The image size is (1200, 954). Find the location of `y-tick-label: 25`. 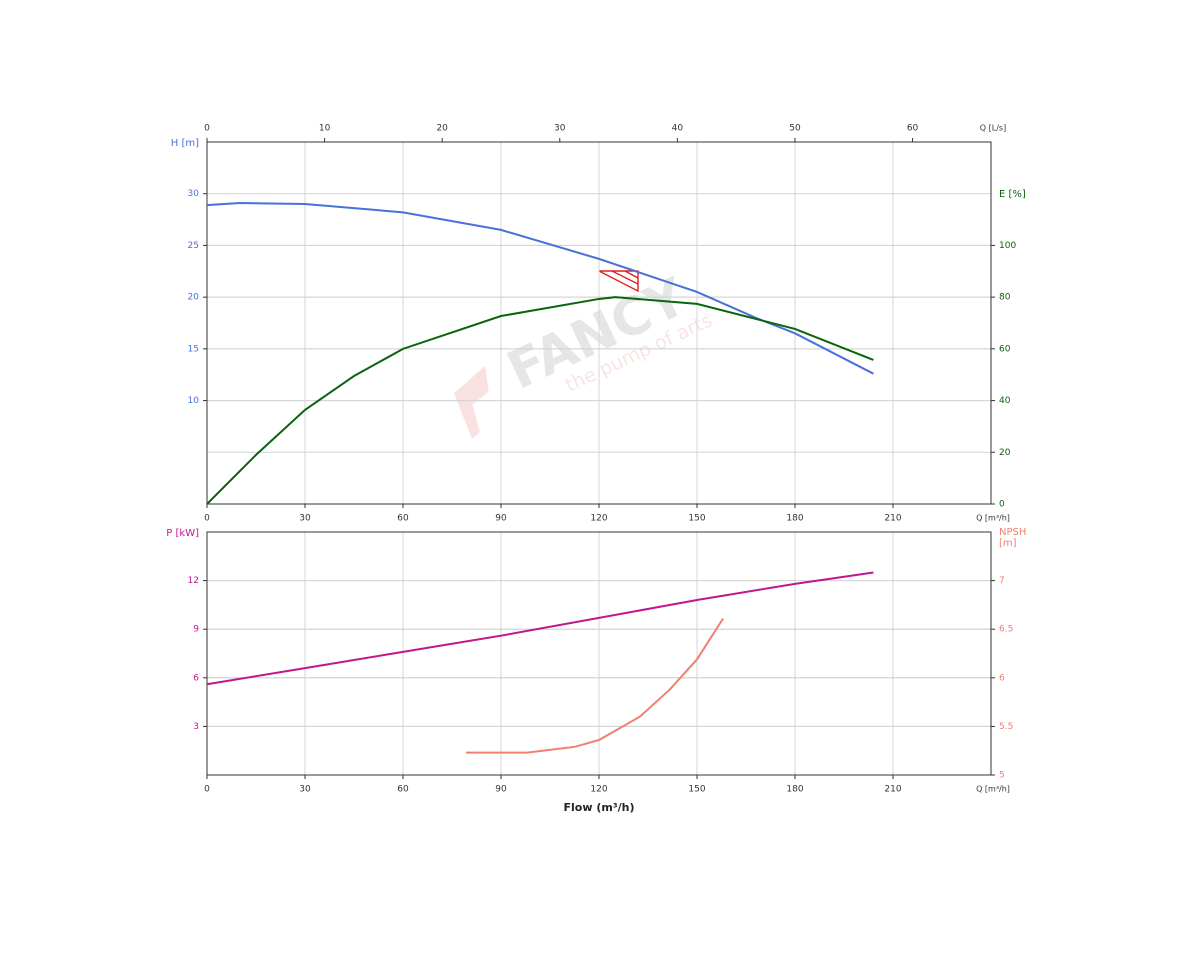

y-tick-label: 25 is located at coordinates (193, 246).